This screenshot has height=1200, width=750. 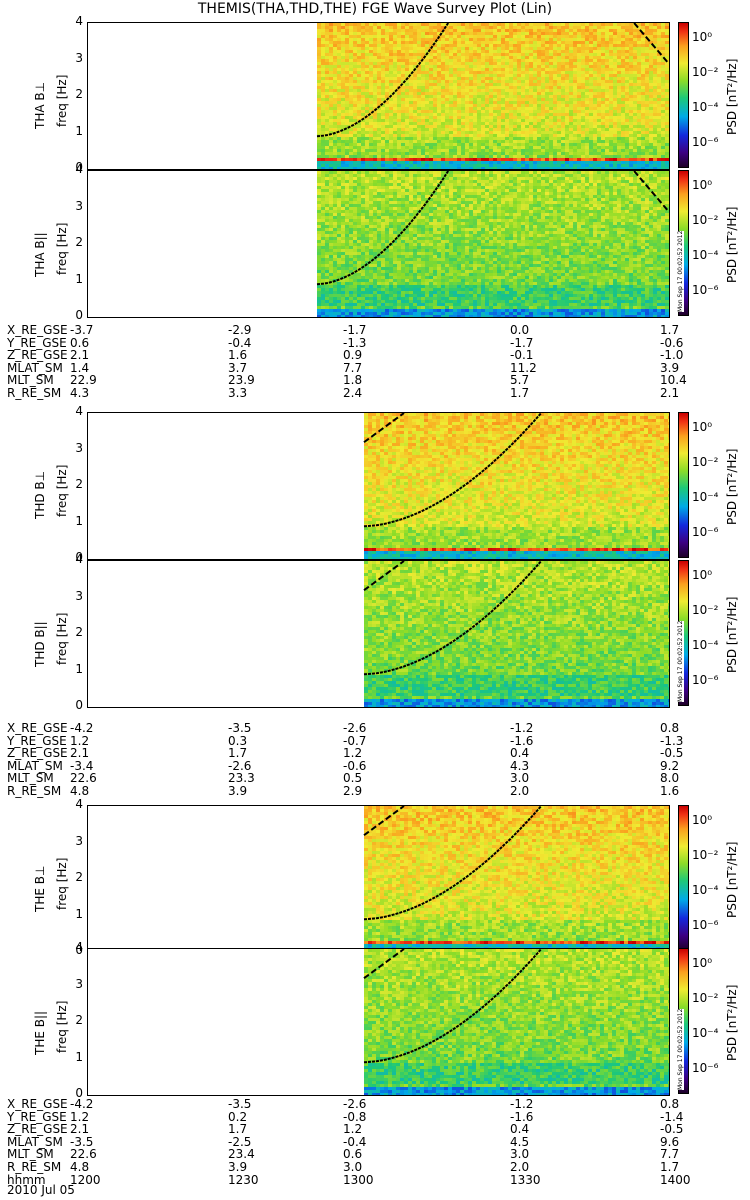 What do you see at coordinates (671, 753) in the screenshot?
I see `ephemeris-value: -0.5` at bounding box center [671, 753].